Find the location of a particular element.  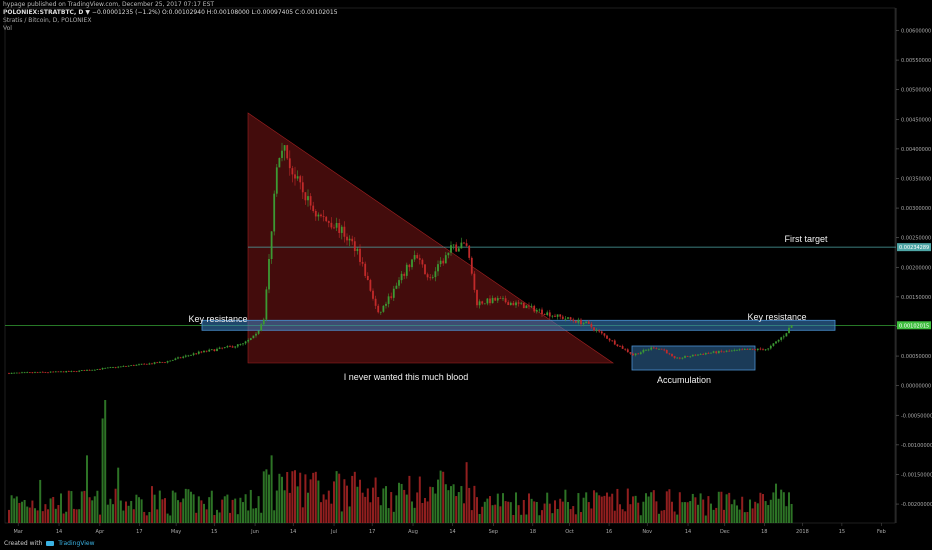

footer-brand: TradingView is located at coordinates (76, 543).